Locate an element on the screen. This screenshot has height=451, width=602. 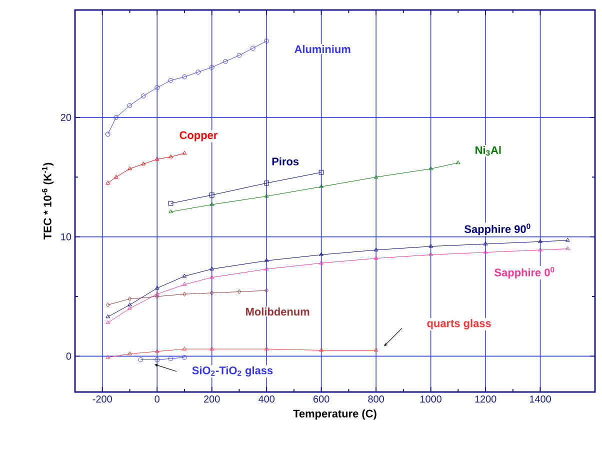
text: quarts glass is located at coordinates (459, 324).